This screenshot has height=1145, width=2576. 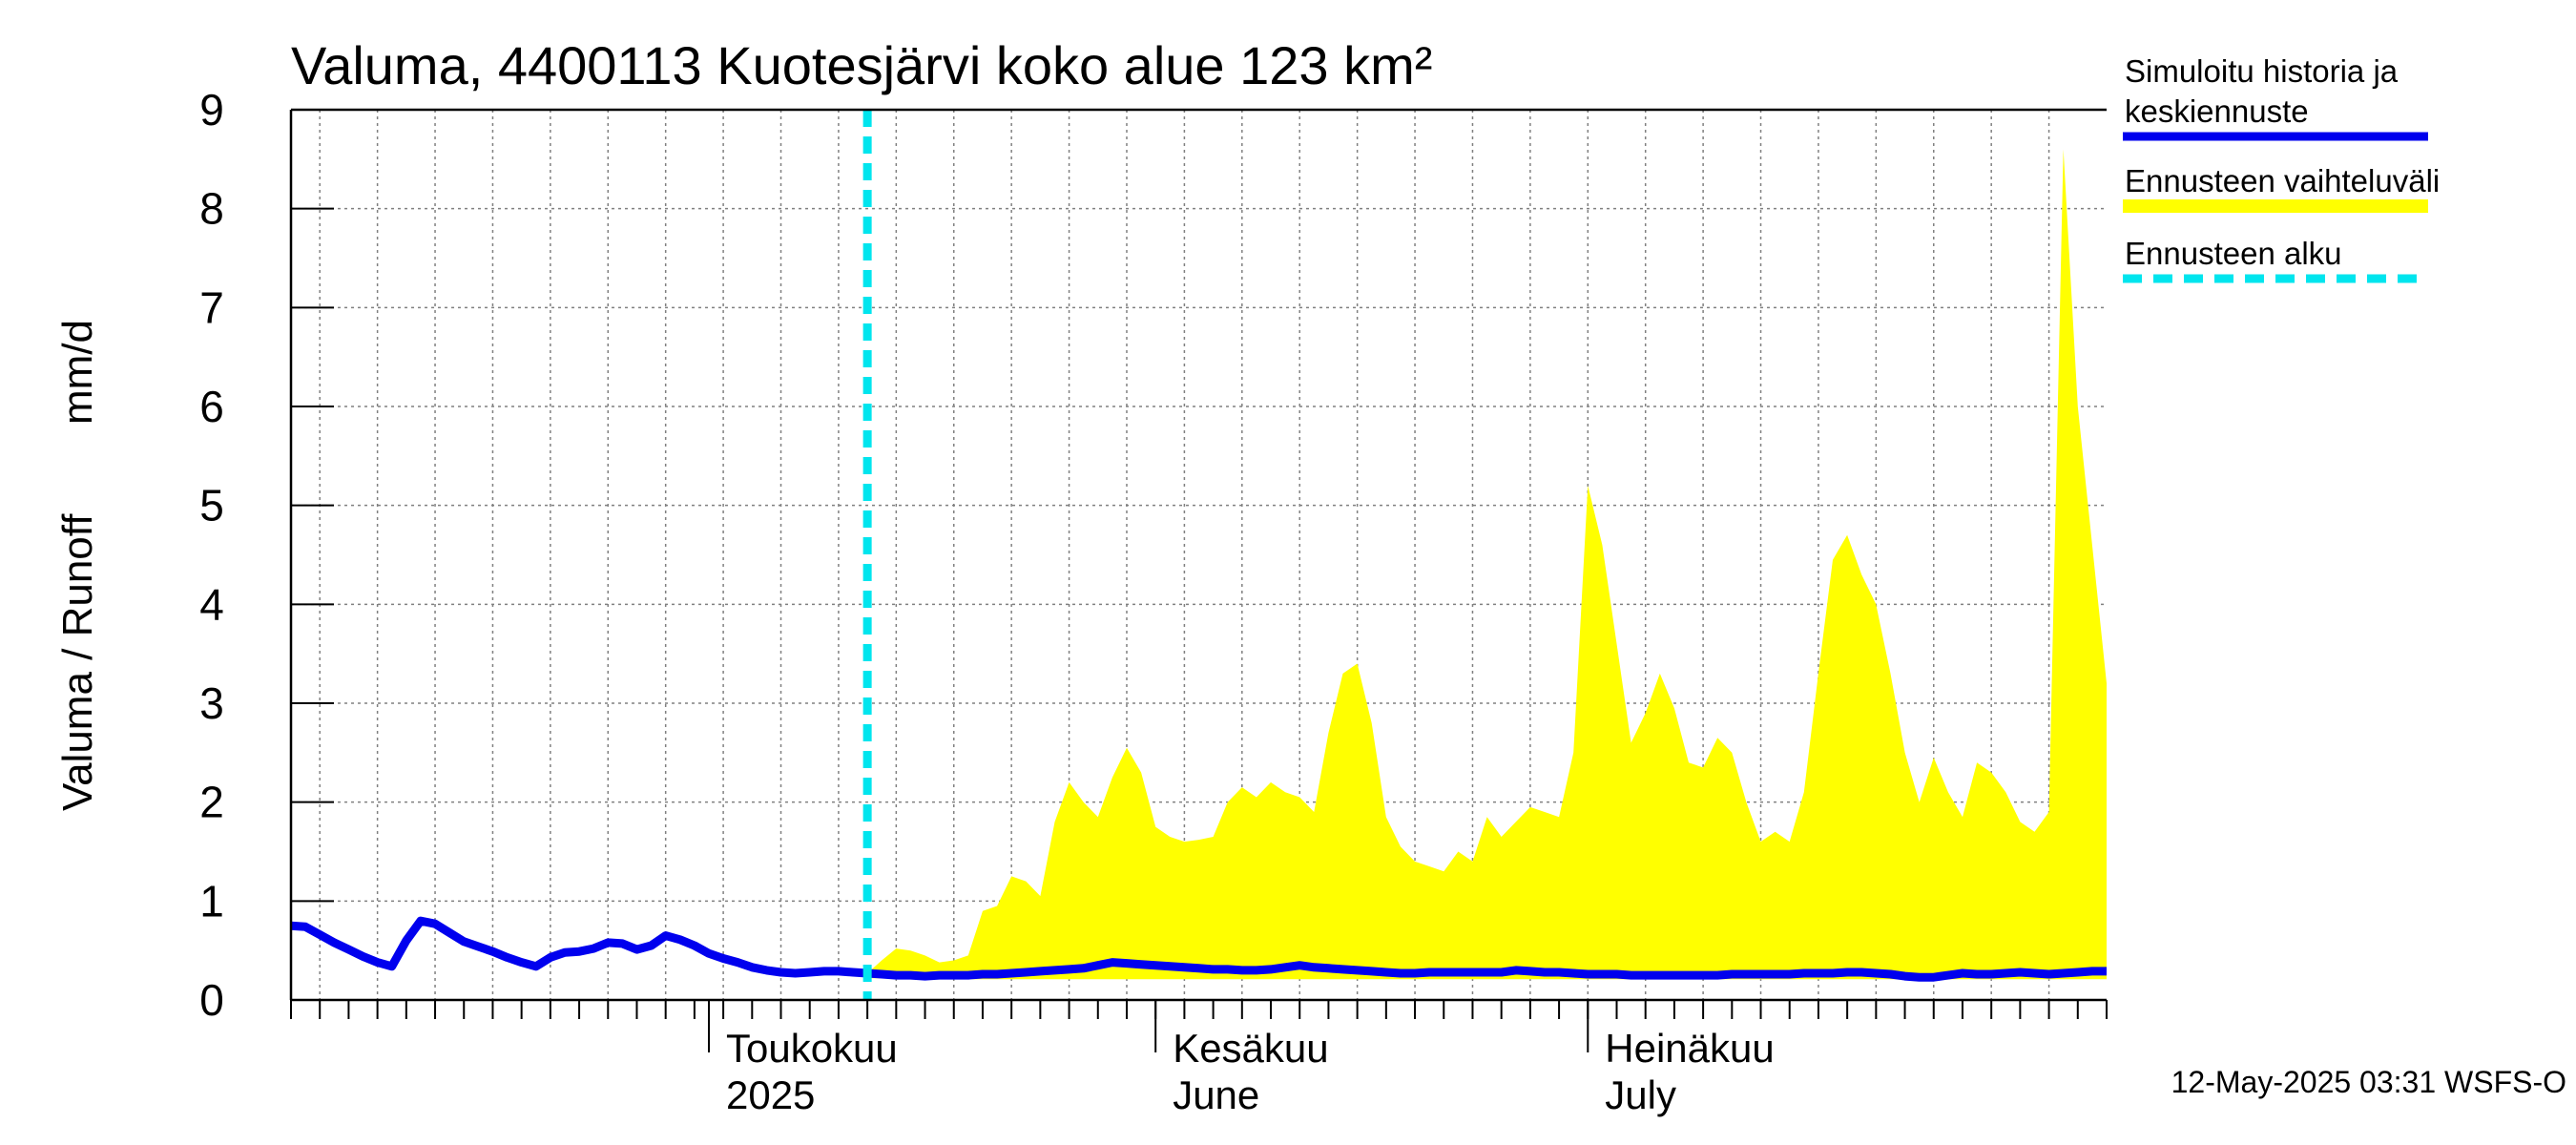 What do you see at coordinates (211, 703) in the screenshot?
I see `y-tick-label: 3` at bounding box center [211, 703].